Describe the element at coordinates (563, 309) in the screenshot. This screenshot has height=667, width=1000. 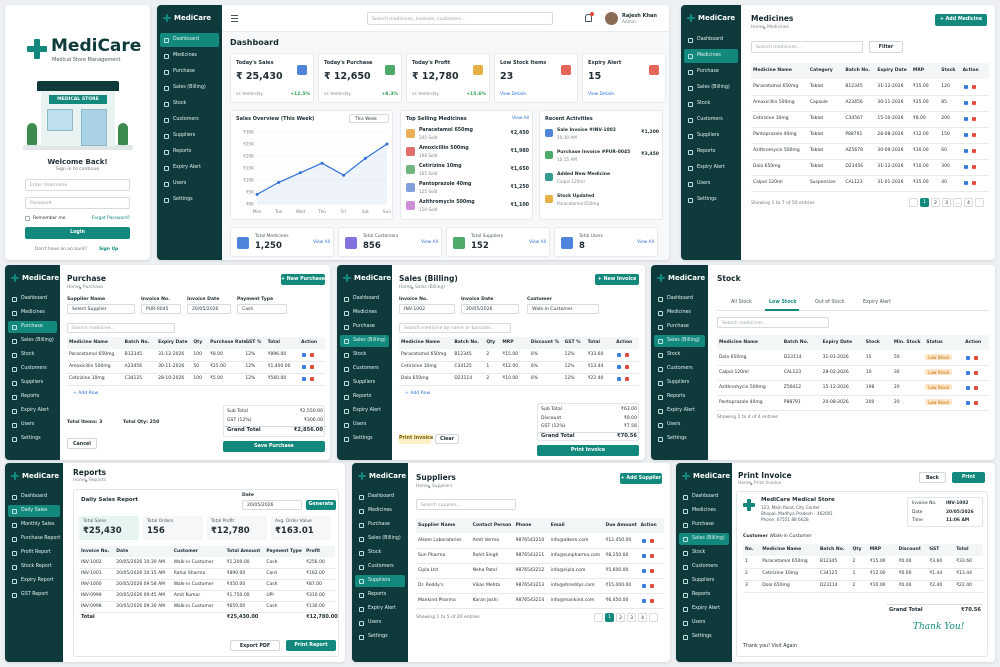
I see `input: Walk-in Customer` at that location.